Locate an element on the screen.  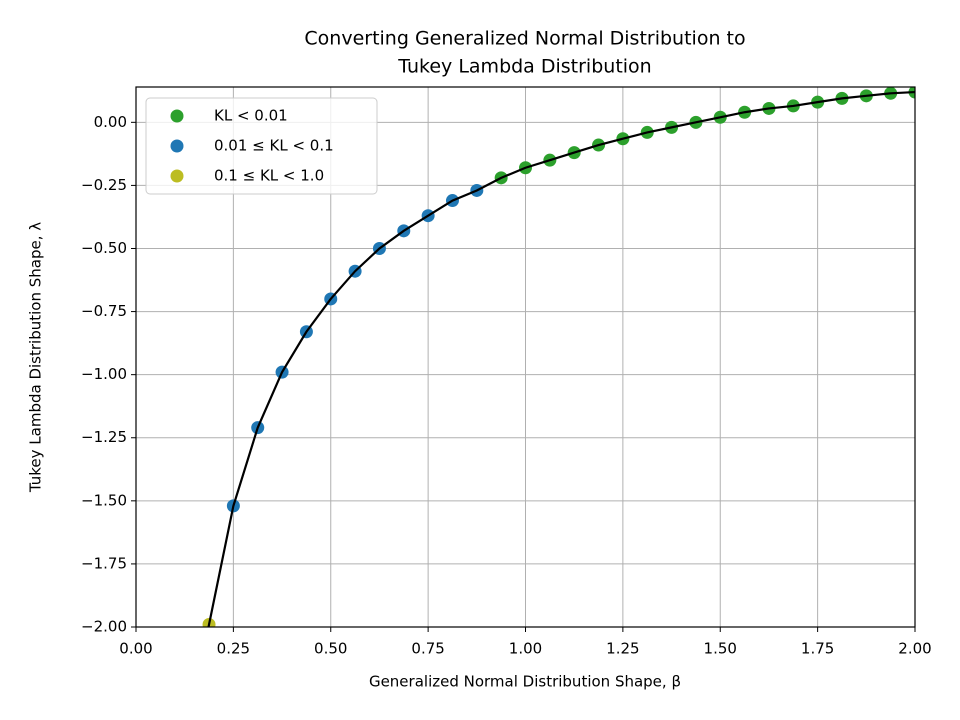
y-tick-label: −1.50 is located at coordinates (104, 500).